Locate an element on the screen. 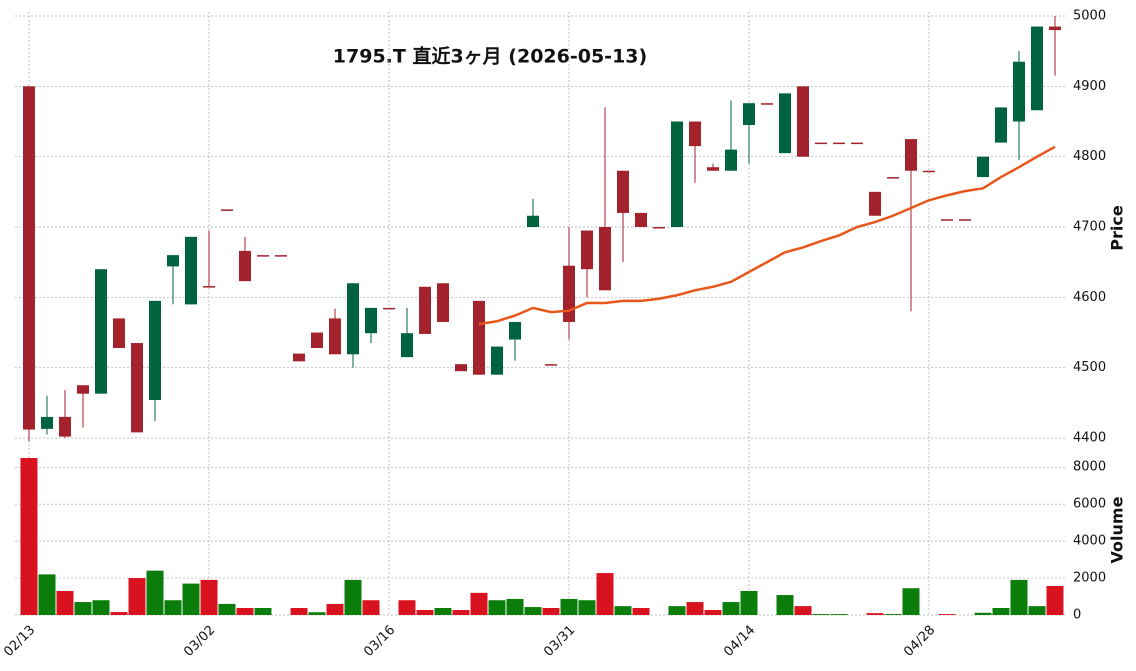  y2-tick-label: 0 is located at coordinates (1077, 615).